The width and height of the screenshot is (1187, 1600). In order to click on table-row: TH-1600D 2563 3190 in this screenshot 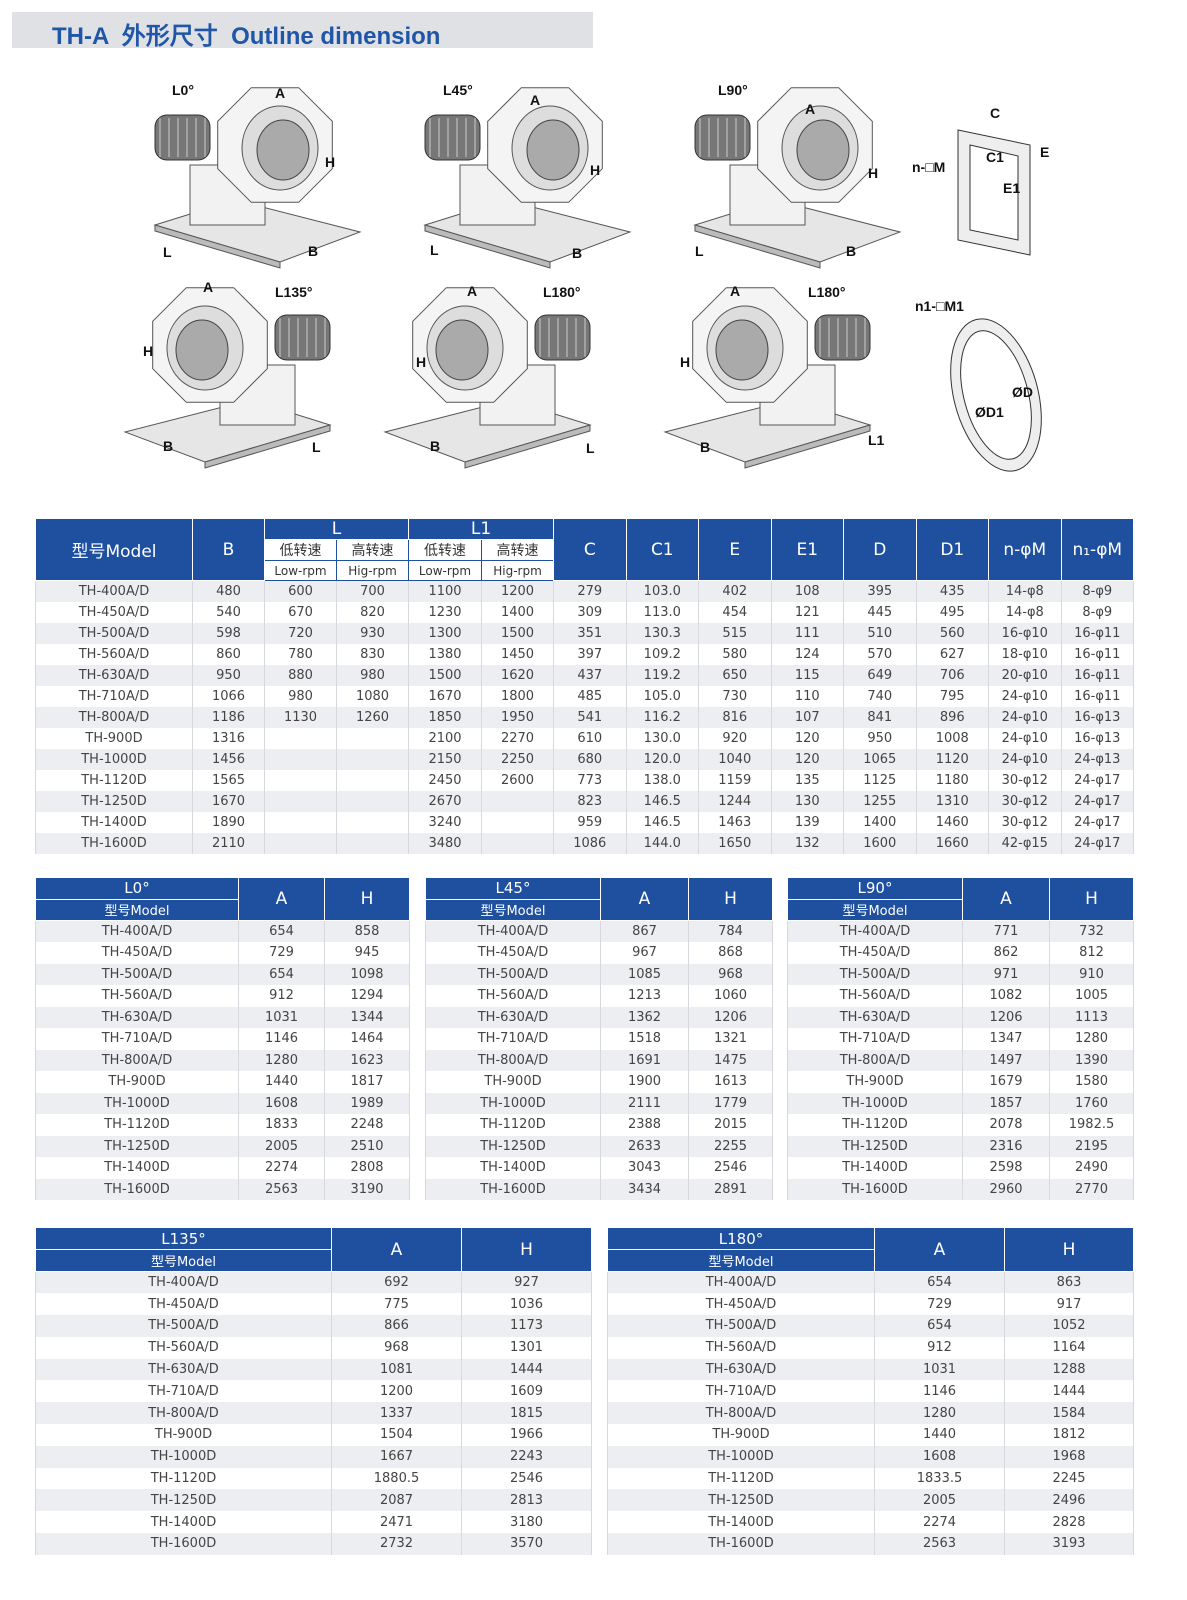, I will do `click(222, 1189)`.